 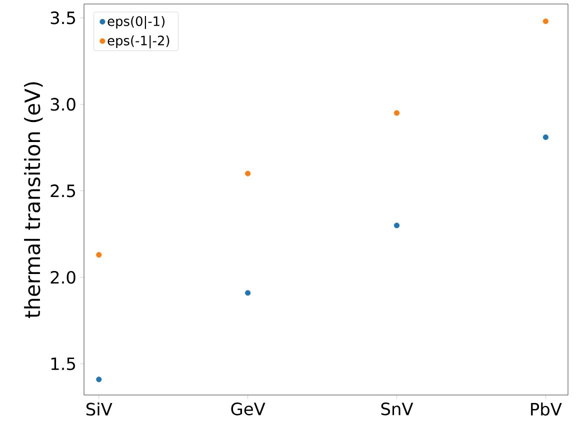 I want to click on x-tick-label: PbV, so click(x=546, y=409).